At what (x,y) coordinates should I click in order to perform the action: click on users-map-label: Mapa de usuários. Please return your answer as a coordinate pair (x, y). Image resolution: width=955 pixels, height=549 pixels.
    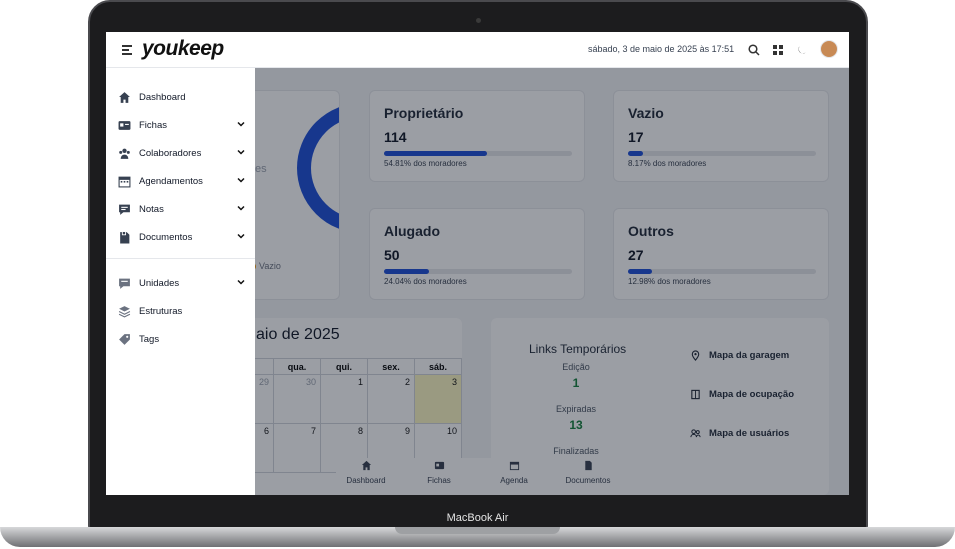
    Looking at the image, I should click on (749, 433).